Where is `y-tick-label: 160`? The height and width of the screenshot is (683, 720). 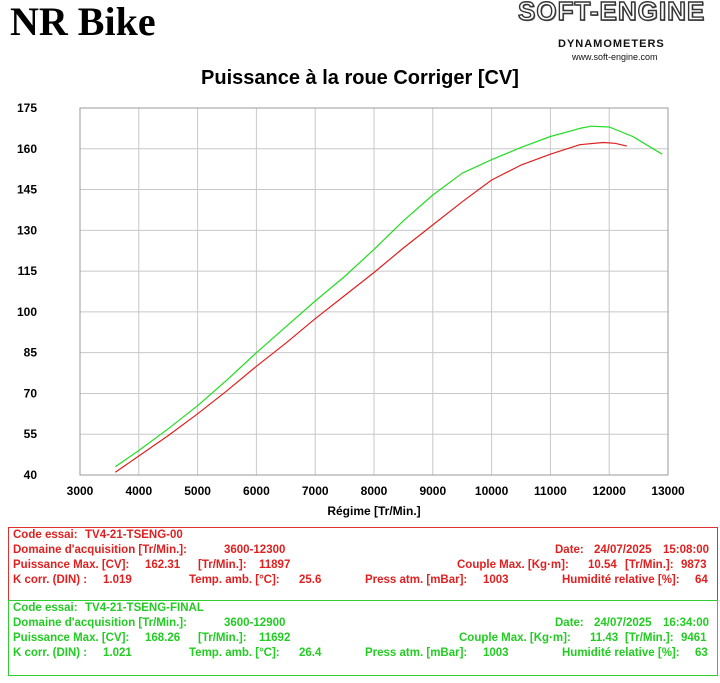
y-tick-label: 160 is located at coordinates (27, 149).